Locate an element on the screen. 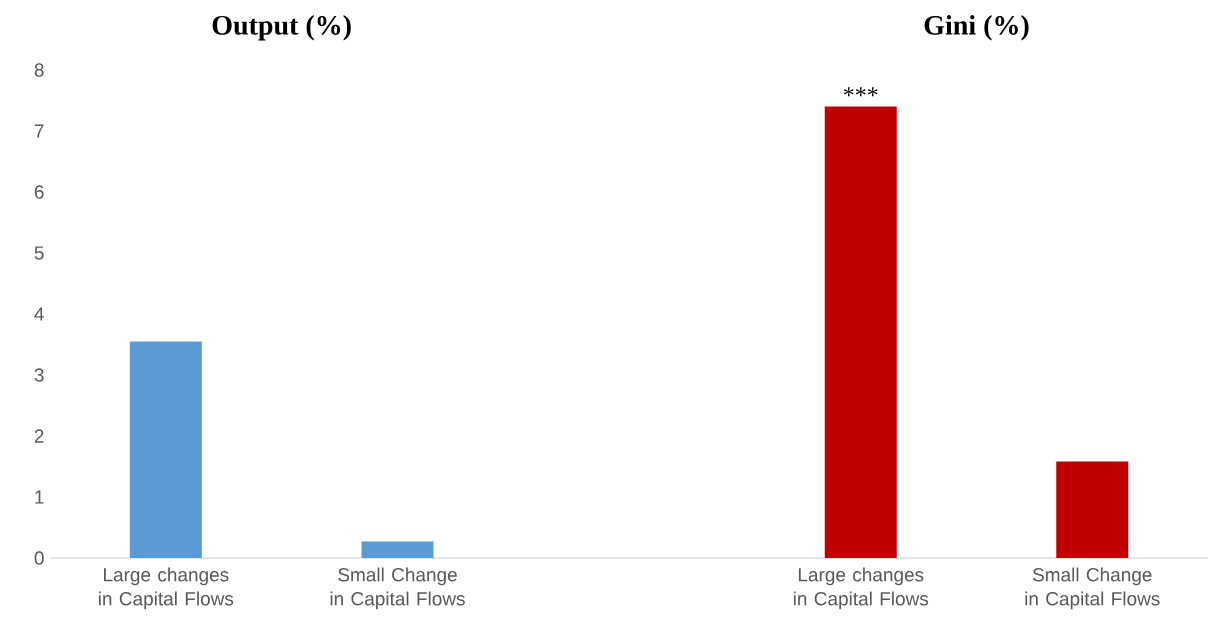 This screenshot has width=1210, height=630. y-tick-label: 8 is located at coordinates (39, 70).